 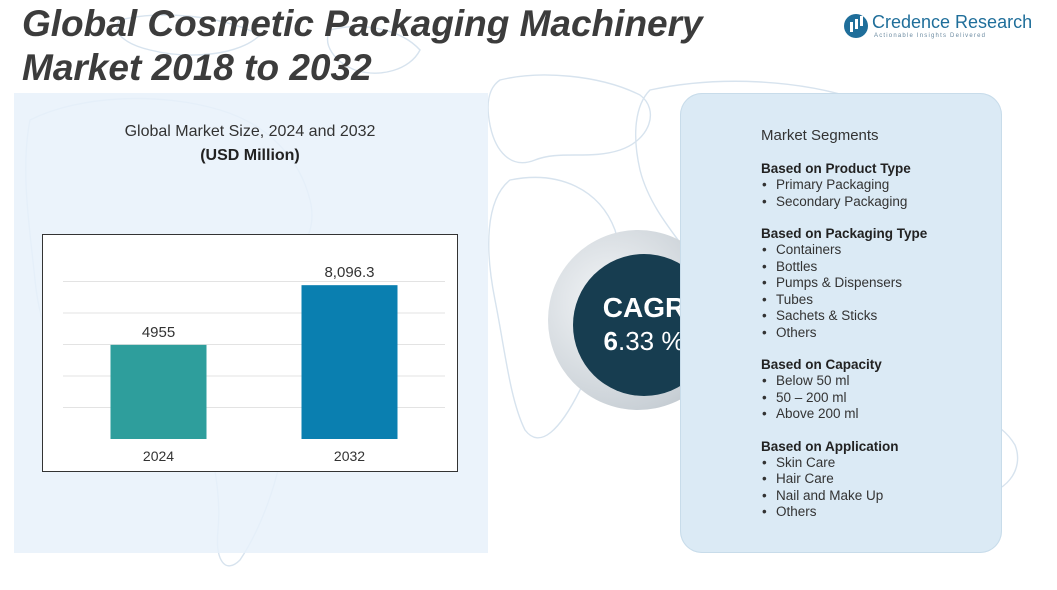 What do you see at coordinates (158, 391) in the screenshot?
I see `bar-2024` at bounding box center [158, 391].